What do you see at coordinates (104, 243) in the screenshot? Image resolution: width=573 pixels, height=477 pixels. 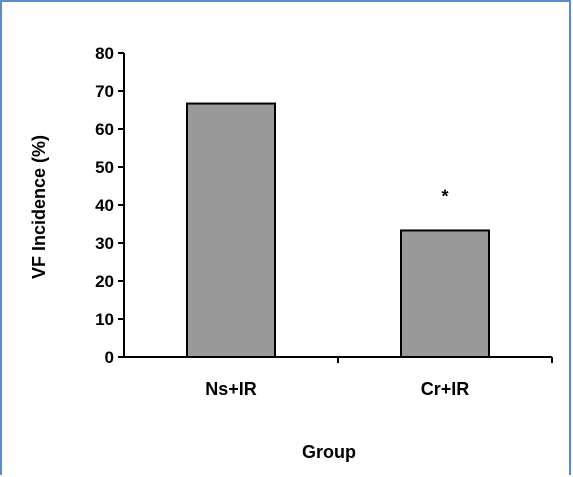 I see `y-tick-label: 30` at bounding box center [104, 243].